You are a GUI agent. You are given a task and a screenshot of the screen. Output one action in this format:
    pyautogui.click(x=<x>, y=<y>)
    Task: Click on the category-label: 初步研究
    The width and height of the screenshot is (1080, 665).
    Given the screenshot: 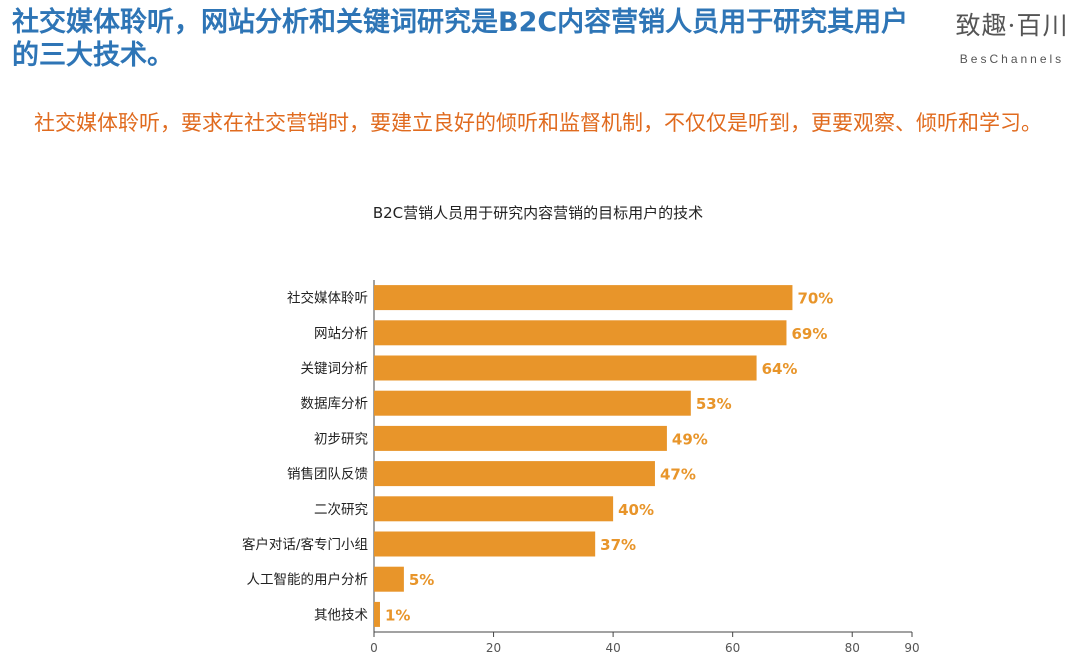 What is the action you would take?
    pyautogui.click(x=341, y=438)
    